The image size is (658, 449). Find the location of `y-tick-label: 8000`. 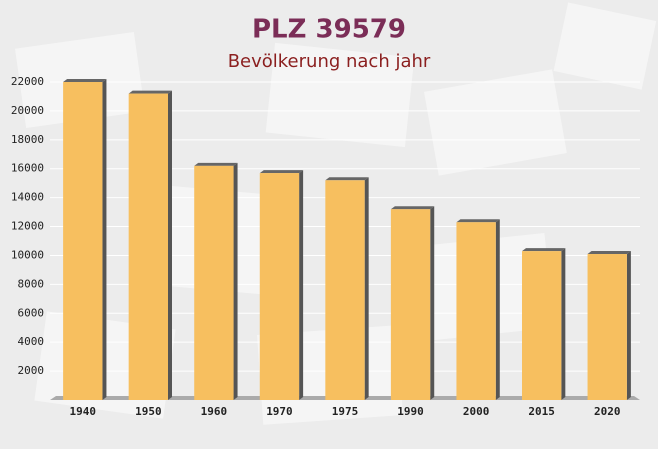

y-tick-label: 8000 is located at coordinates (31, 283).